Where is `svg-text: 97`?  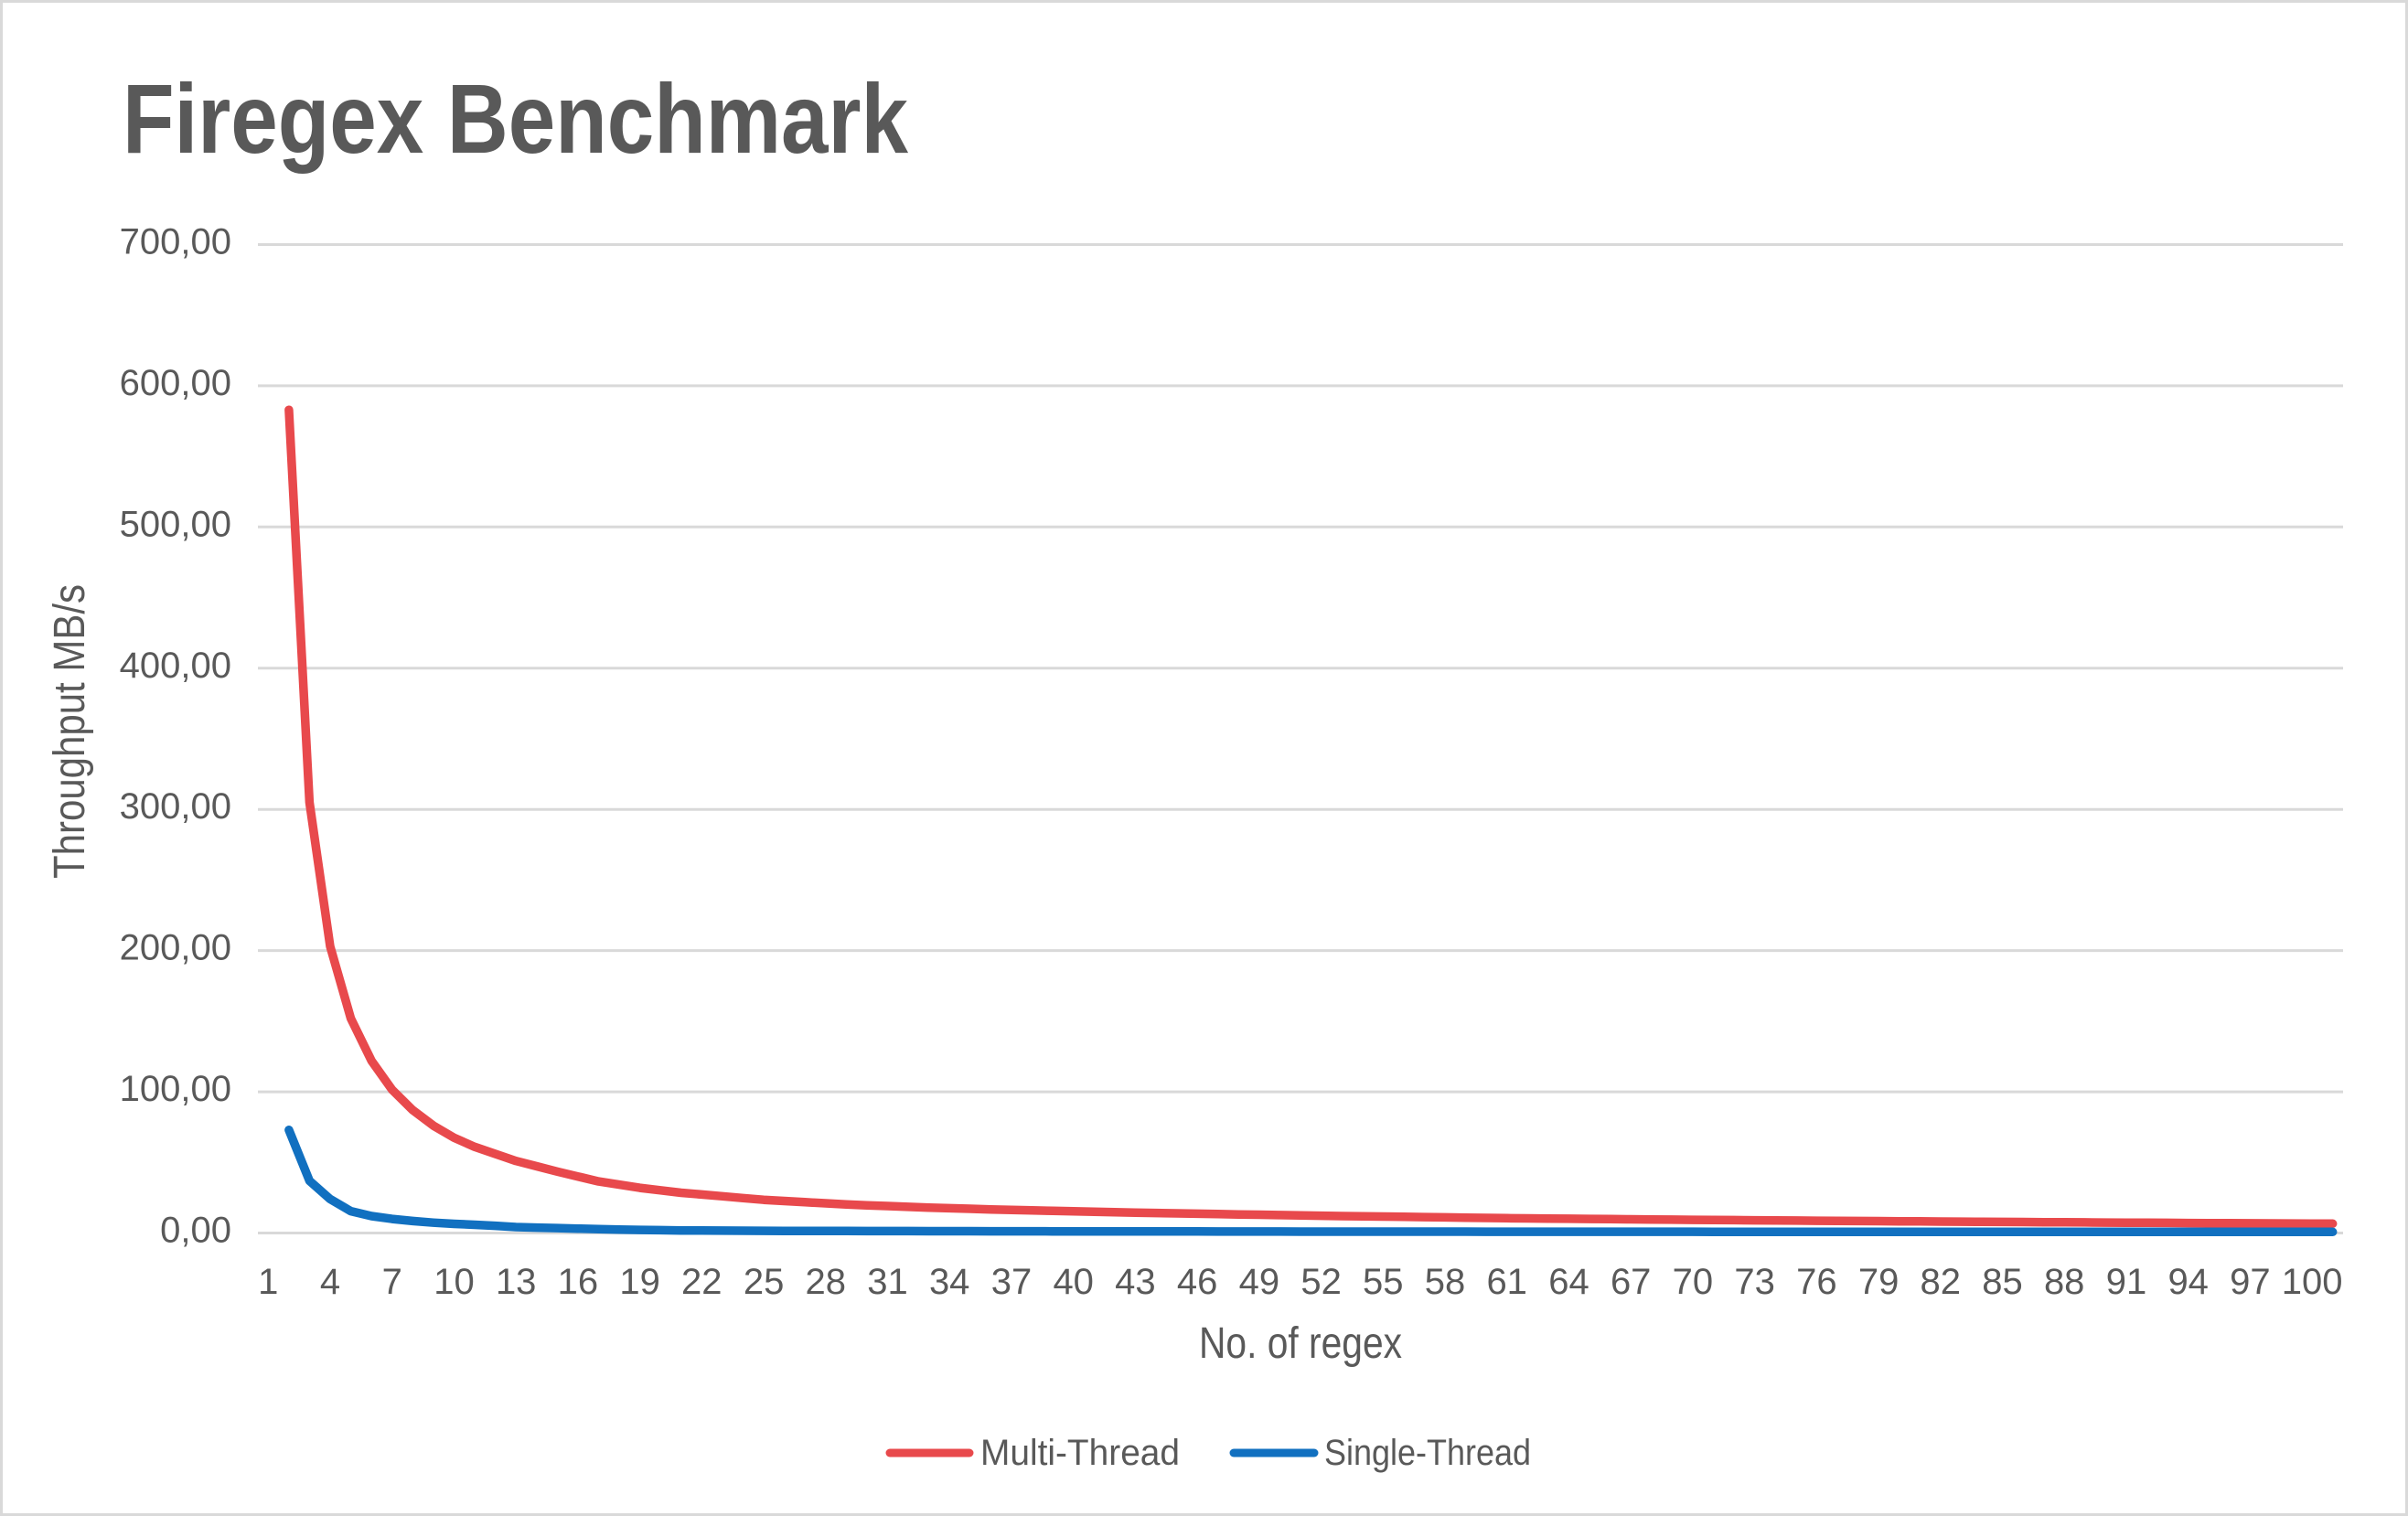
svg-text: 97 is located at coordinates (2250, 1282).